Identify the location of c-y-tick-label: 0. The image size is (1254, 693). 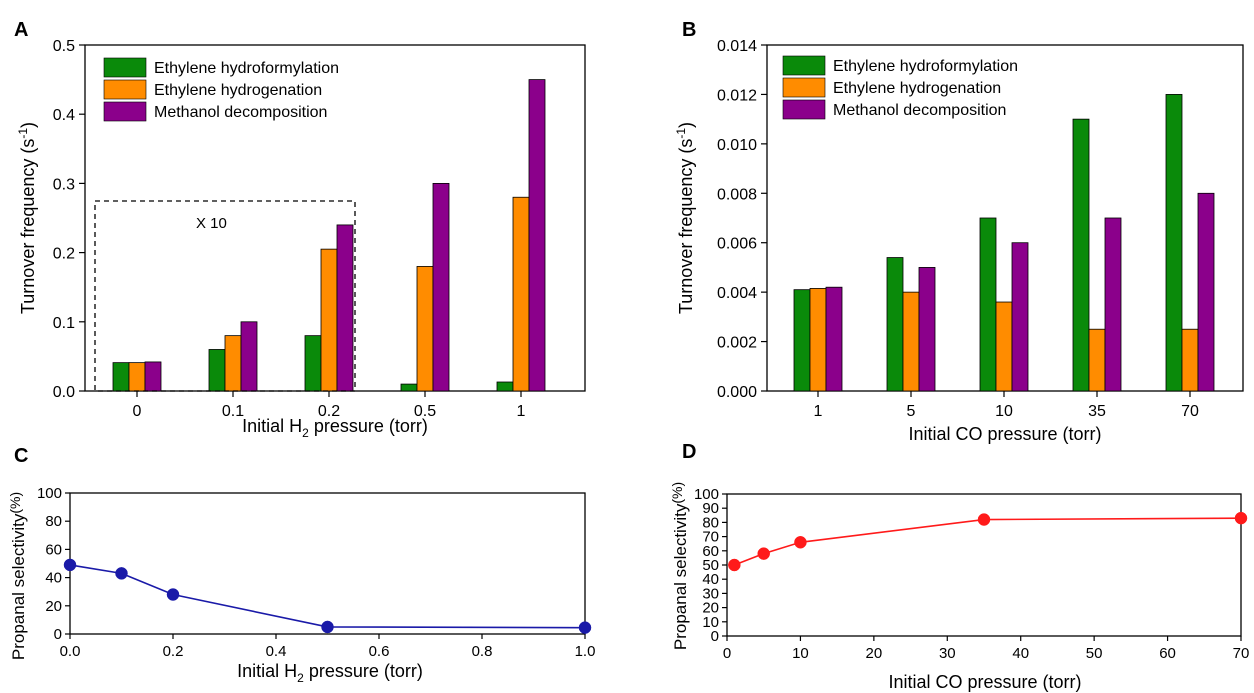
(58, 634).